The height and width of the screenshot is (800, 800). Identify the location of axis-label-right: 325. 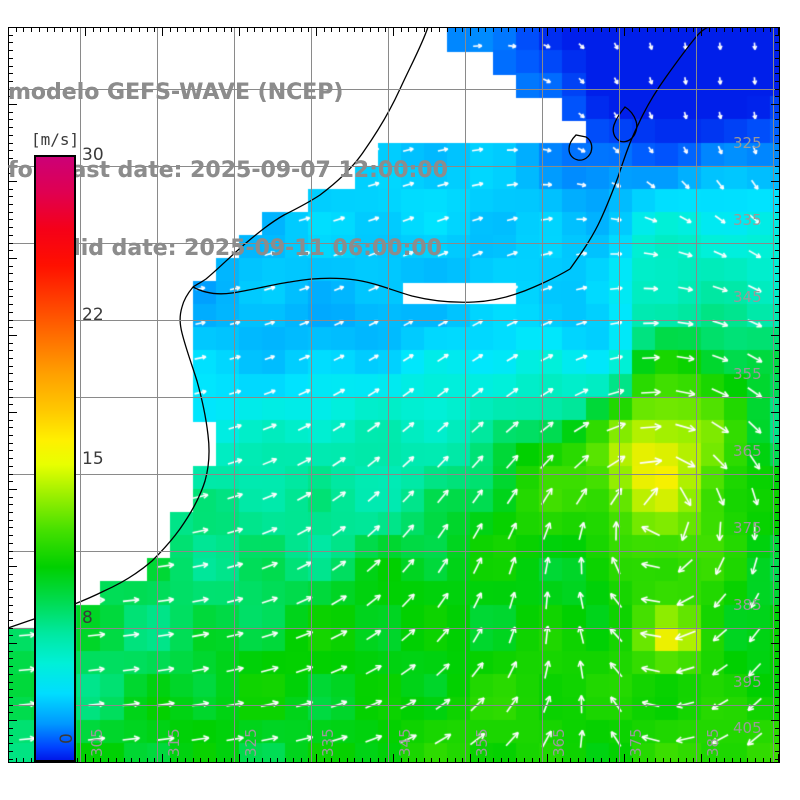
(747, 143).